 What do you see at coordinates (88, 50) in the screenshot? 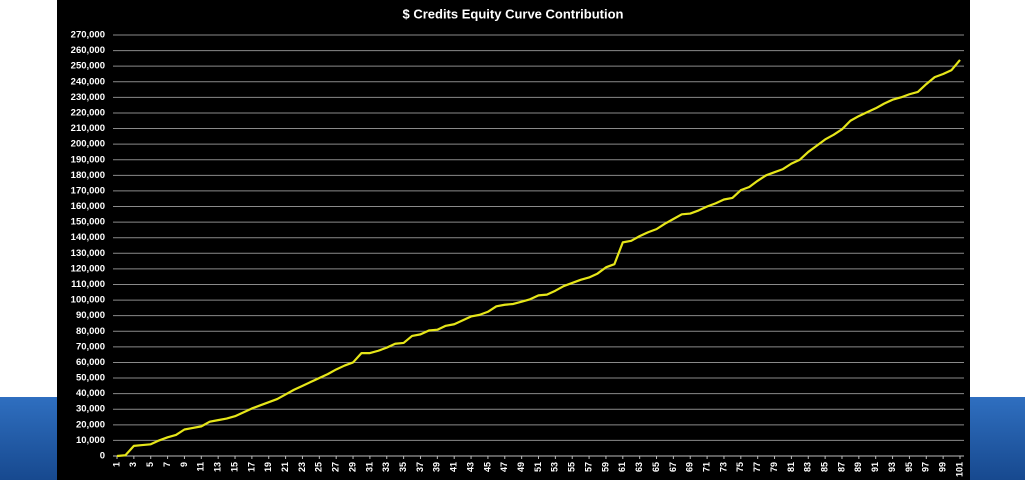
I see `y-tick-label: 260,000` at bounding box center [88, 50].